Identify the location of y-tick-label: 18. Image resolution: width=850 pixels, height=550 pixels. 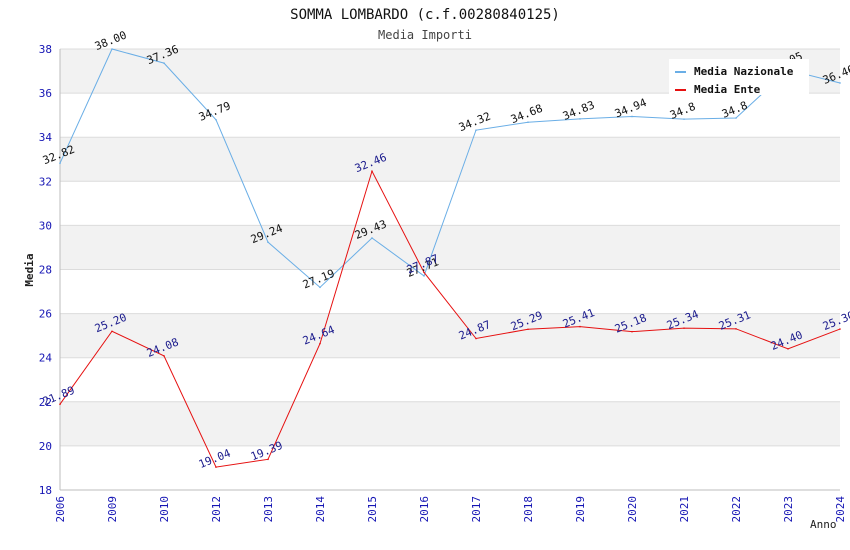
(45, 490).